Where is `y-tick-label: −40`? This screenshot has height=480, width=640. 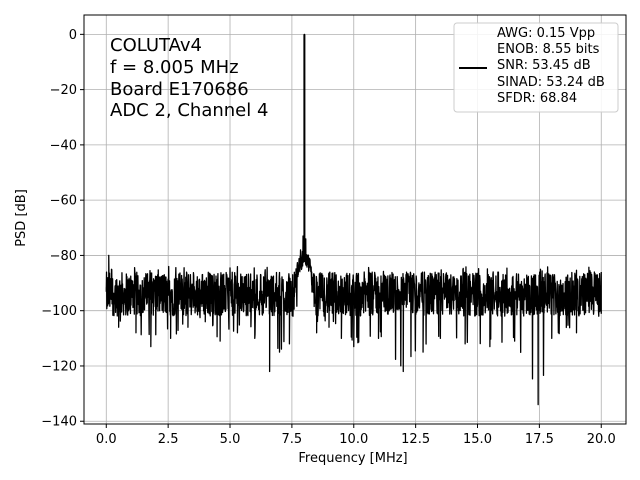 y-tick-label: −40 is located at coordinates (63, 145).